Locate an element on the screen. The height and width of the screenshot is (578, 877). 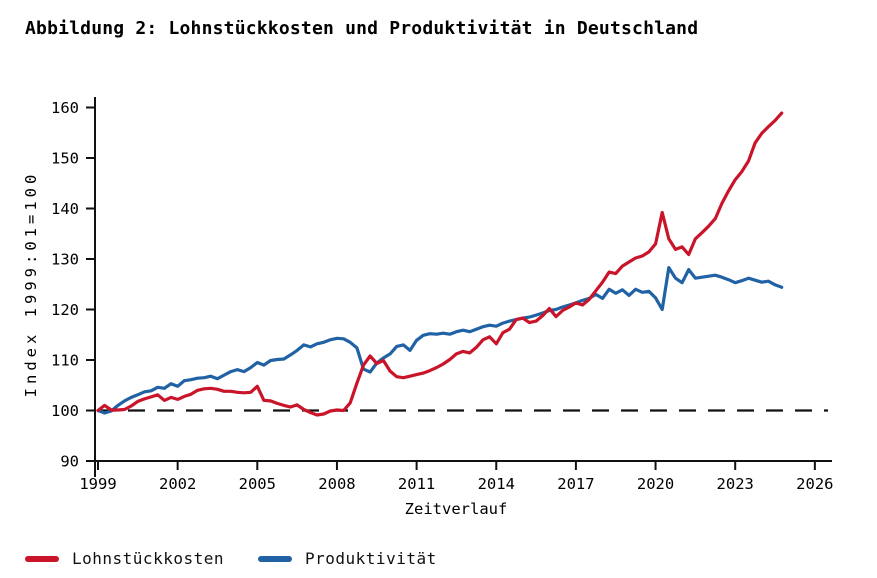
x-tick-label: 2014 is located at coordinates (496, 484).